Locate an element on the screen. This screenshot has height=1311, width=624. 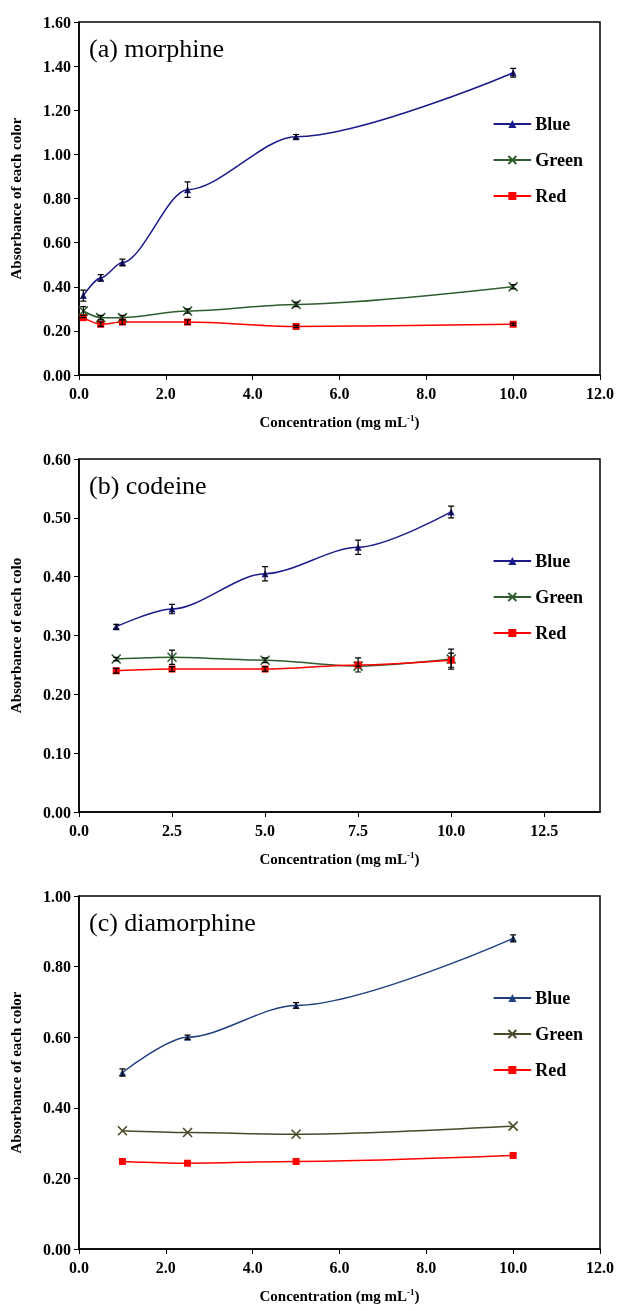
chart-title: (c) diamorphine is located at coordinates (172, 922).